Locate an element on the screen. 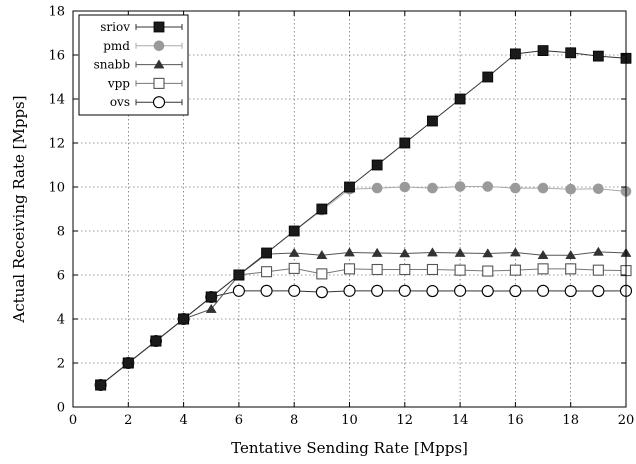  legend-marker-vpp is located at coordinates (159, 83).